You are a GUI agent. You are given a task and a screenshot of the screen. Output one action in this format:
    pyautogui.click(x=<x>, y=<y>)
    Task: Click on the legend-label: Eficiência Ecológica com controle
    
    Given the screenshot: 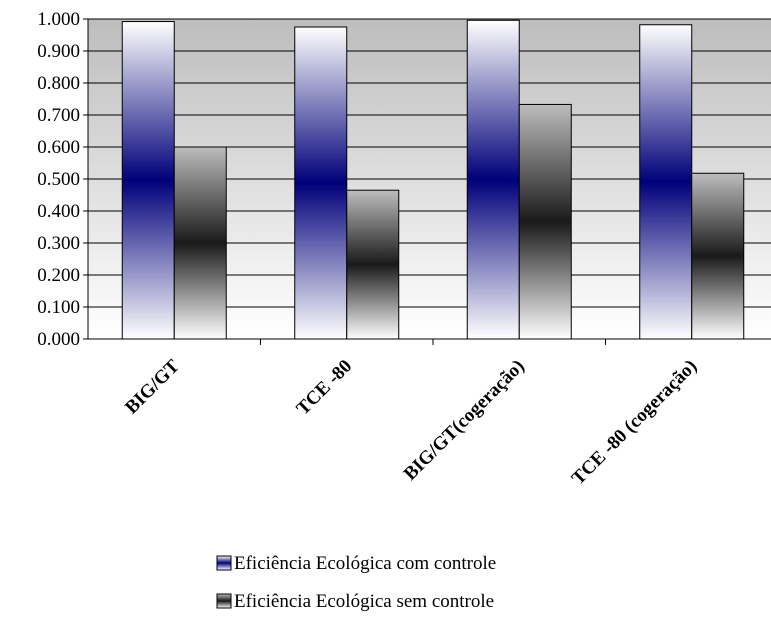 What is the action you would take?
    pyautogui.click(x=365, y=563)
    